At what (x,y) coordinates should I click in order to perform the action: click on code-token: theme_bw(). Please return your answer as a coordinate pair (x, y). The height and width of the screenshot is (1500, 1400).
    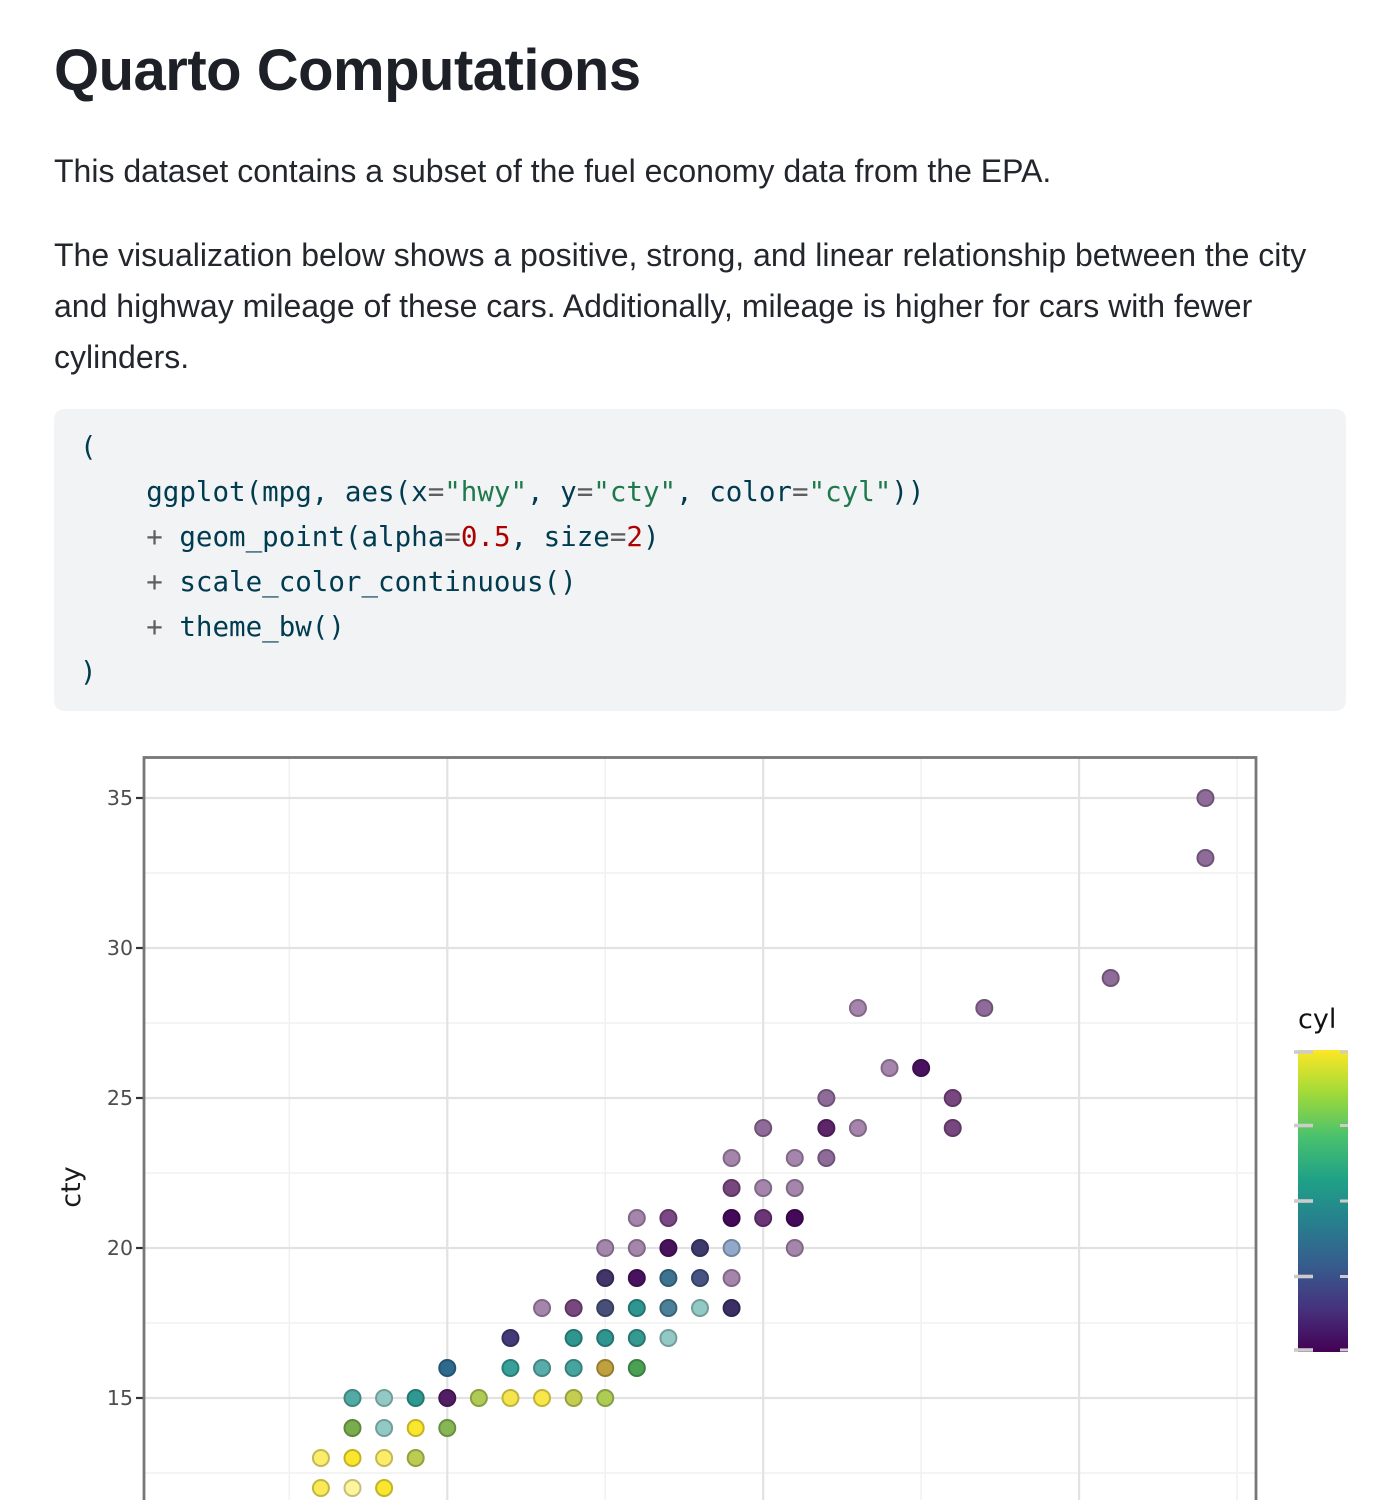
    Looking at the image, I should click on (253, 626).